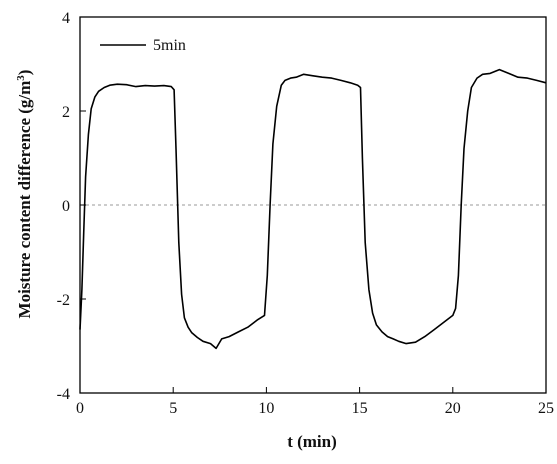 This screenshot has width=557, height=464. What do you see at coordinates (63, 300) in the screenshot?
I see `y-tick-label: -2` at bounding box center [63, 300].